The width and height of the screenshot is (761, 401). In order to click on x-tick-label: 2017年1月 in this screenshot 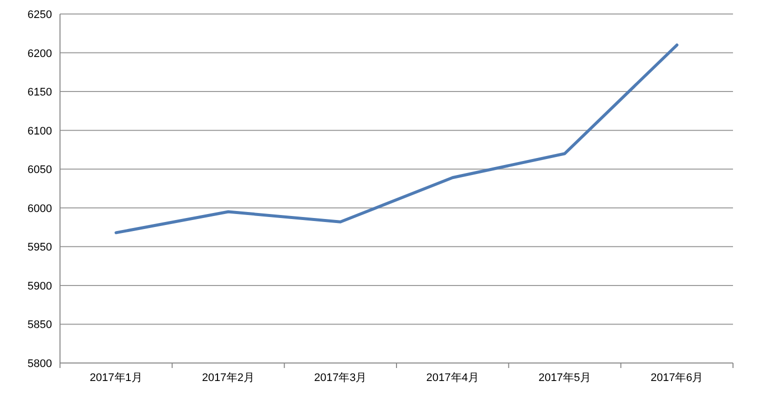, I will do `click(116, 378)`.